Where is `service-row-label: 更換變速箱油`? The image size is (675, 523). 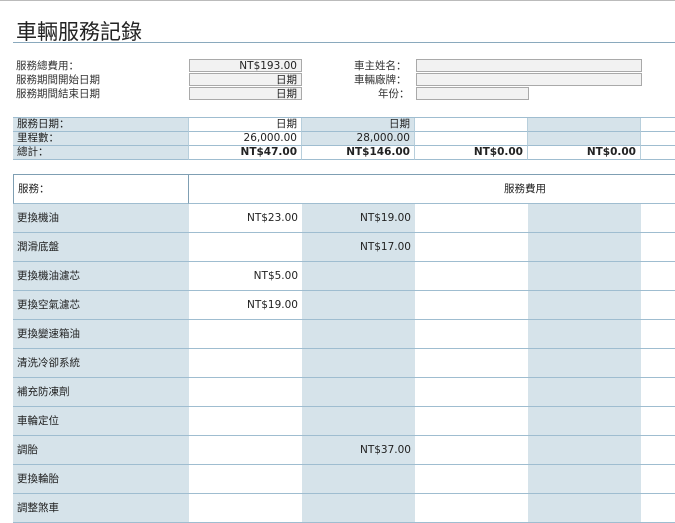
service-row-label: 更換變速箱油 is located at coordinates (101, 334).